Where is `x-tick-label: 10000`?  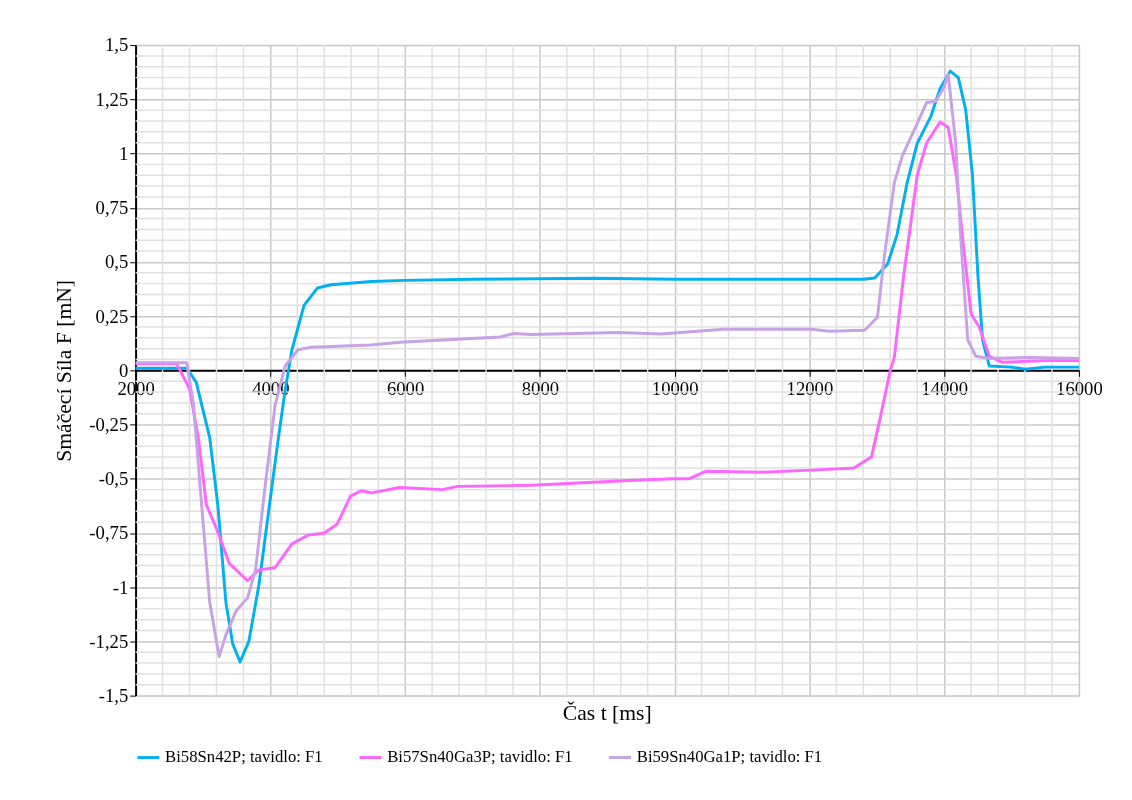
x-tick-label: 10000 is located at coordinates (675, 389).